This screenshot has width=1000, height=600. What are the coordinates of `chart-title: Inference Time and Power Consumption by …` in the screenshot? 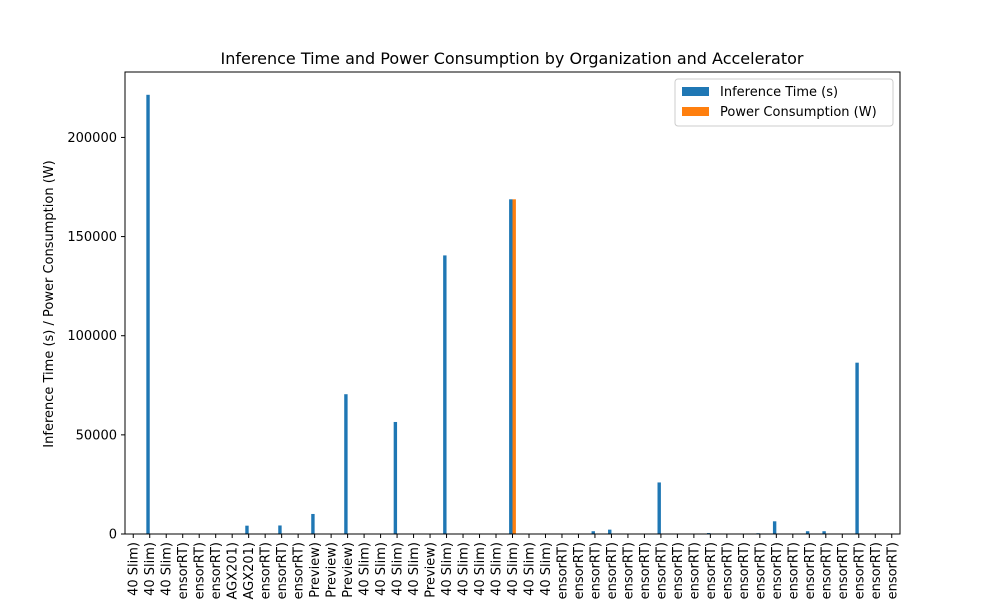 It's located at (512, 58).